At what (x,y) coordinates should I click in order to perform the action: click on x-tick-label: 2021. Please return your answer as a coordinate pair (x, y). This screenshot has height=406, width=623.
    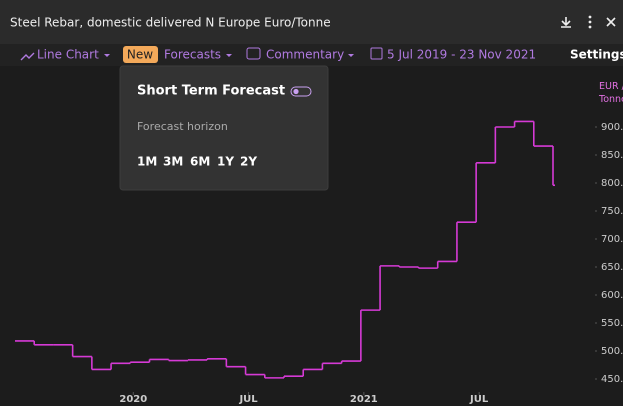
    Looking at the image, I should click on (364, 399).